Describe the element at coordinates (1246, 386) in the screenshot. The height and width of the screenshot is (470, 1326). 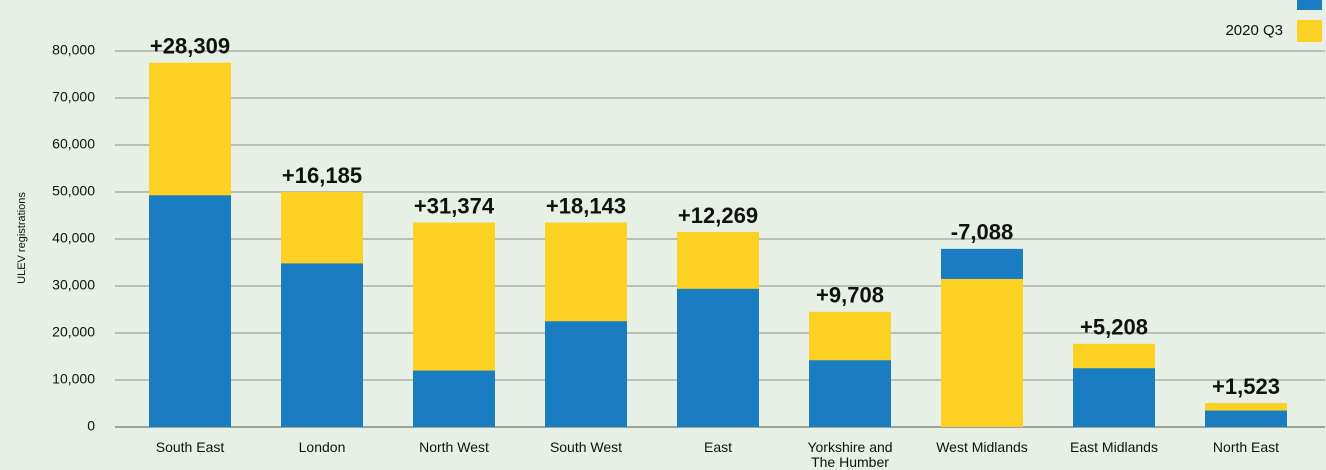
I see `annotation: +1,523` at that location.